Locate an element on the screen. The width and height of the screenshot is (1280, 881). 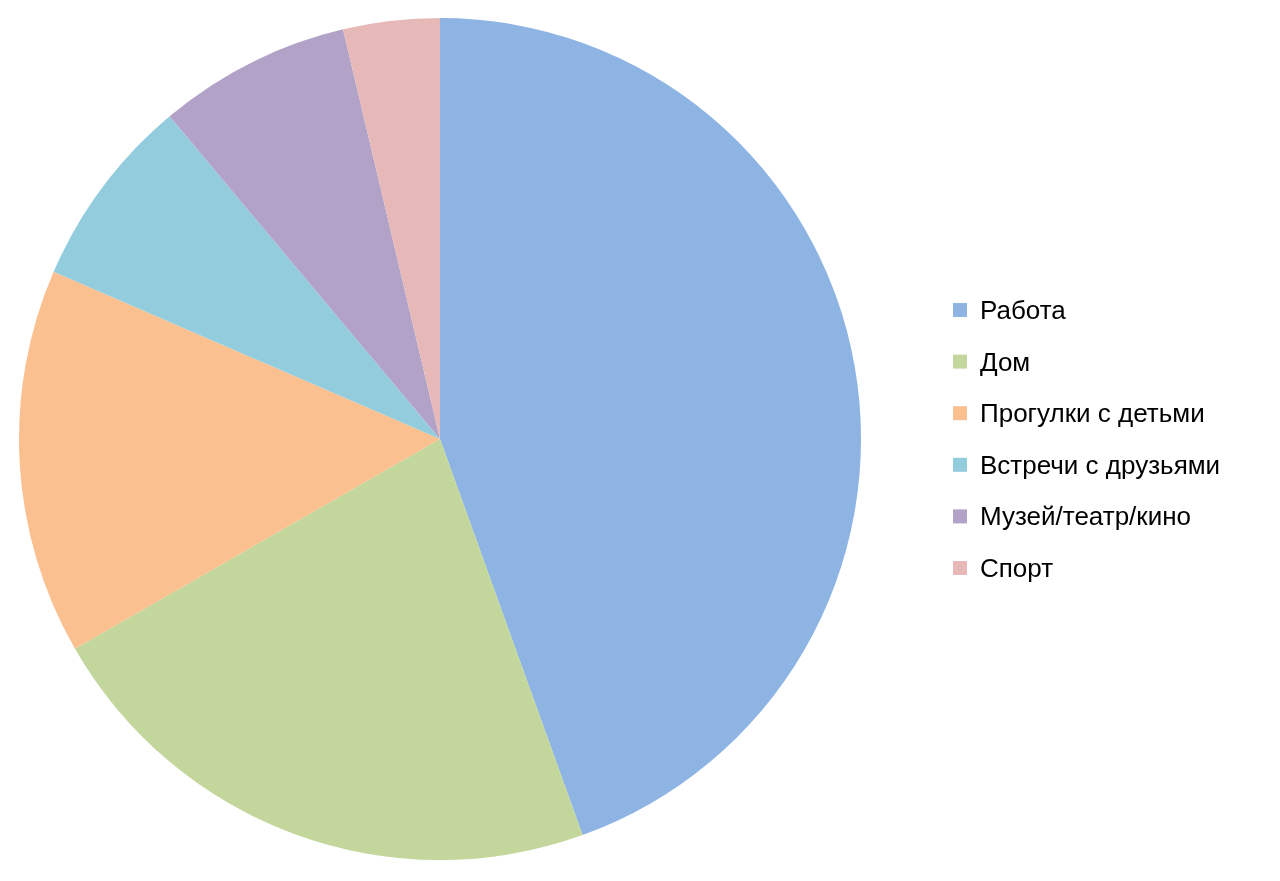
legend-label: Прогулки с детьми is located at coordinates (1092, 413).